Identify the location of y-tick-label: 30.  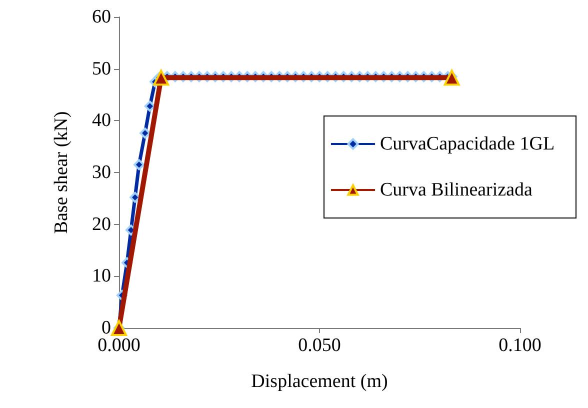
(101, 172).